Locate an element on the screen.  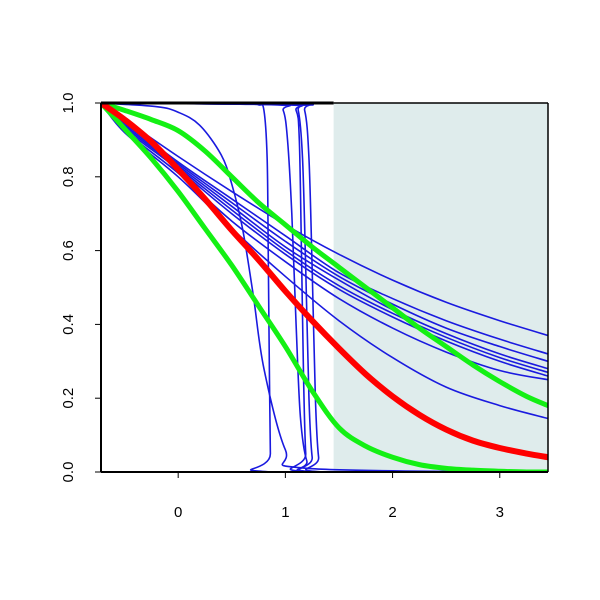
y-axis: 0.0 0.2 0.4 0.6 0.8 1.0 is located at coordinates (80, 288).